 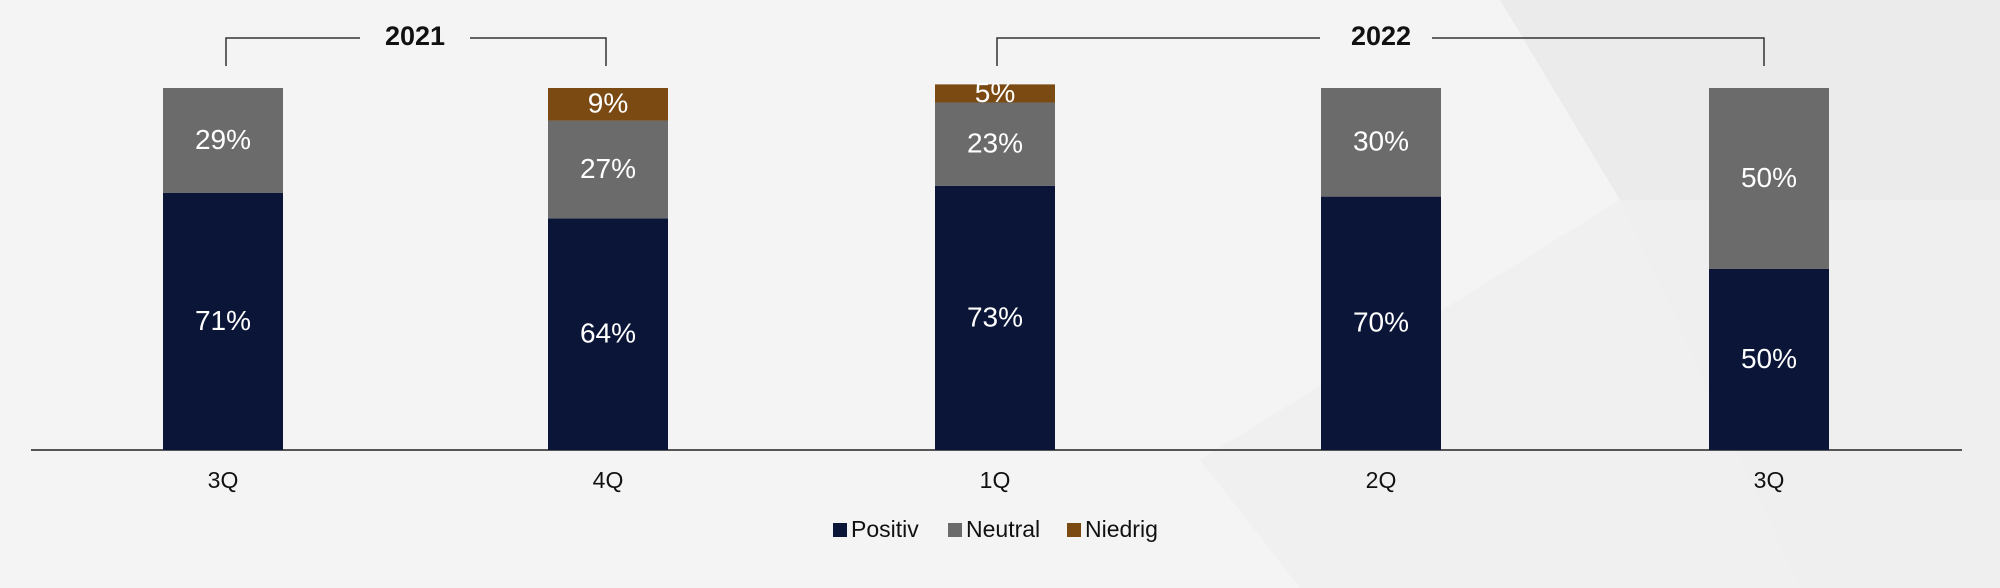 What do you see at coordinates (608, 480) in the screenshot?
I see `x-tick-label: 4Q` at bounding box center [608, 480].